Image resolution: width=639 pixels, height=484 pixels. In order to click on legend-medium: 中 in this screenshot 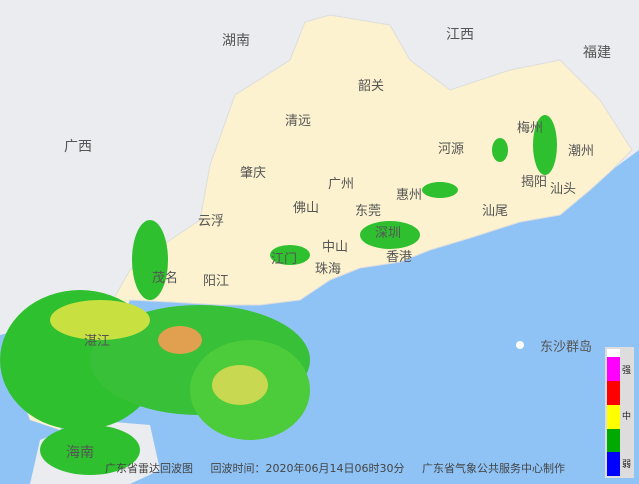, I will do `click(627, 417)`.